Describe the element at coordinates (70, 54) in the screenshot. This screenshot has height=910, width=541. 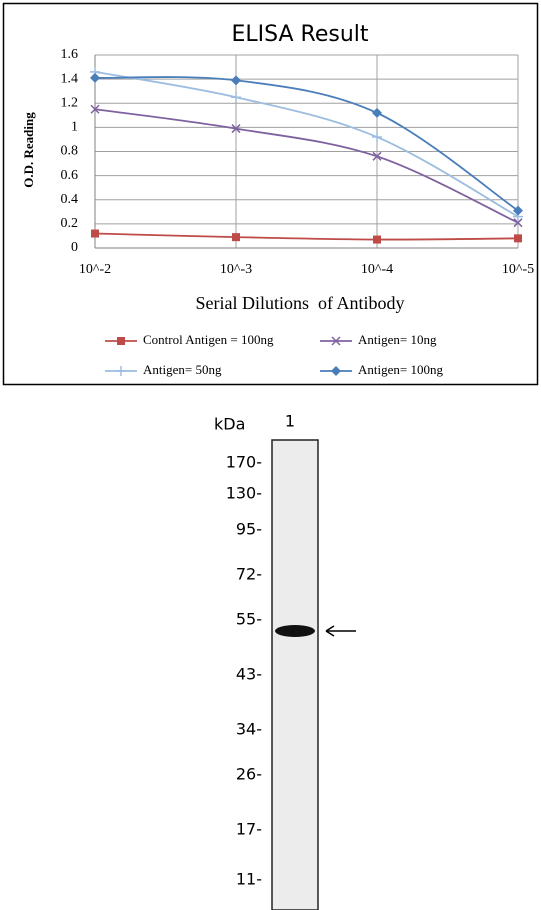
I see `y-tick-label: 1.6` at that location.